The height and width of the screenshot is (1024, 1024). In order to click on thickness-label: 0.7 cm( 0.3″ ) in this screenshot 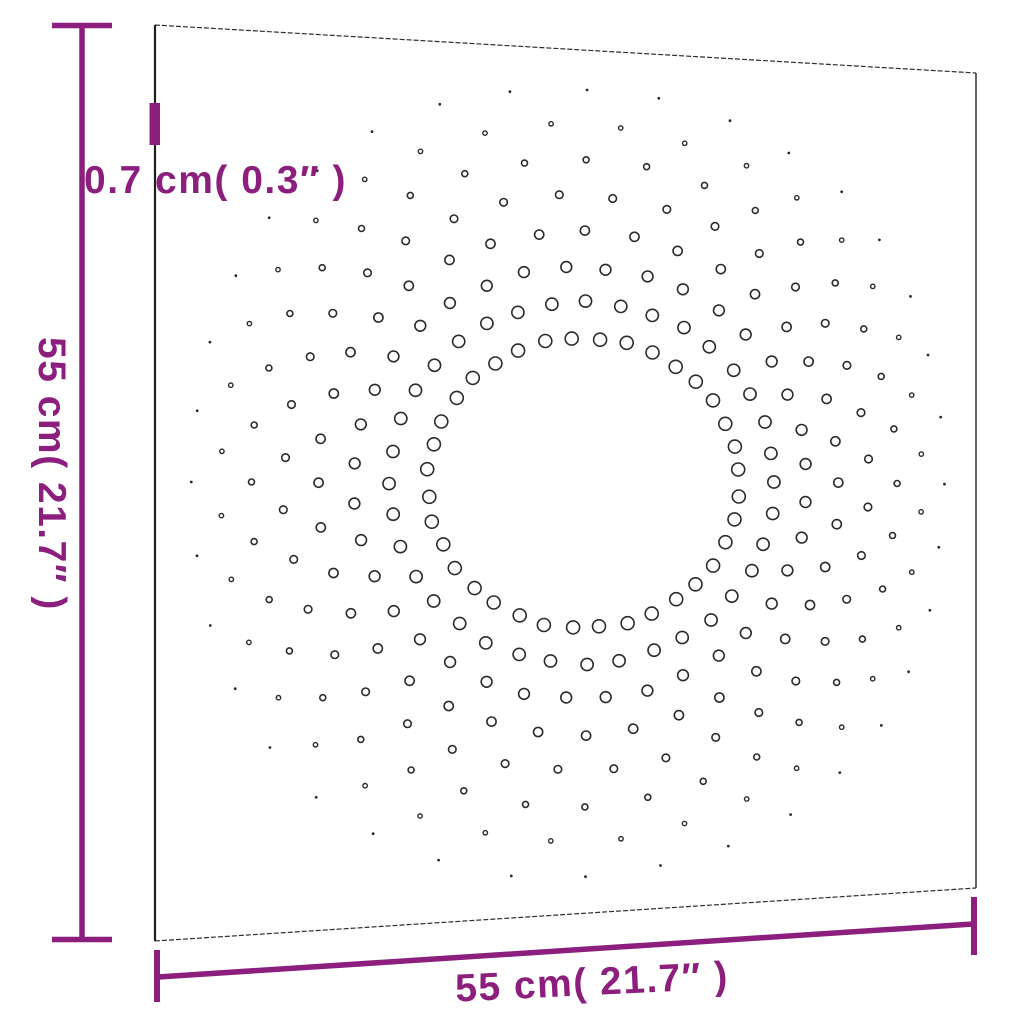, I will do `click(215, 180)`.